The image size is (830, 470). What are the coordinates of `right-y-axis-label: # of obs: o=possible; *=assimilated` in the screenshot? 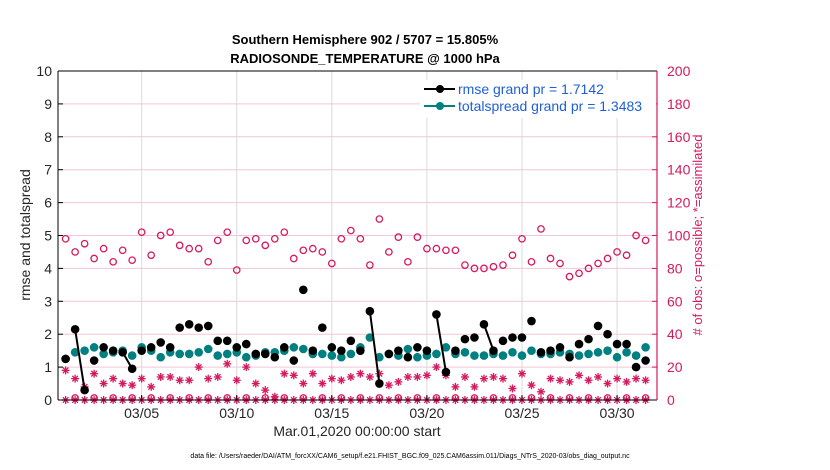 It's located at (697, 235).